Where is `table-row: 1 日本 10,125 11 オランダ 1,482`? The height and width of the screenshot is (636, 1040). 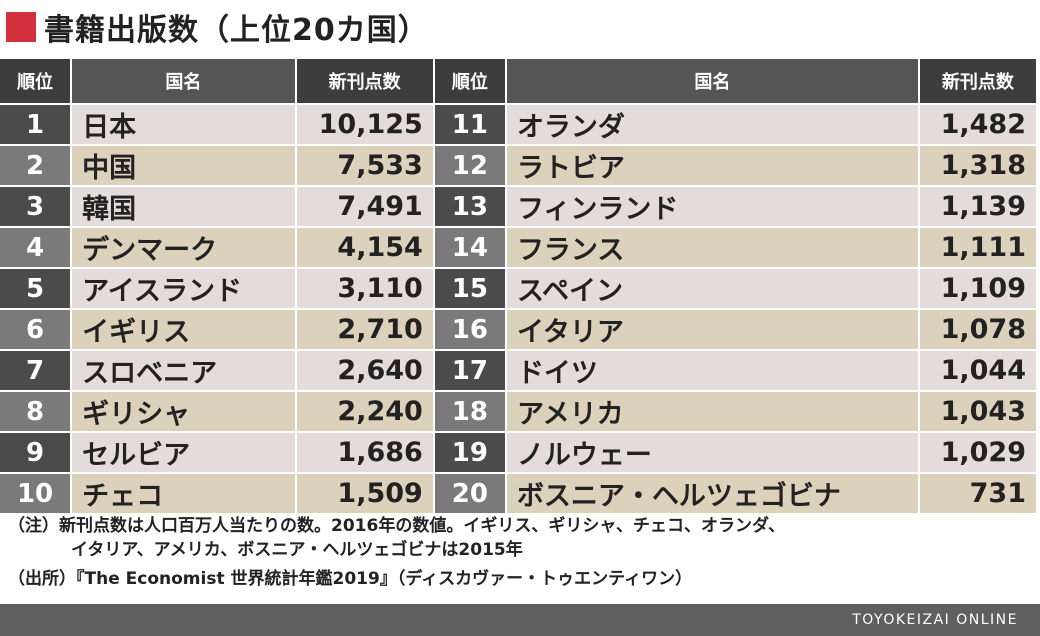 table-row: 1 日本 10,125 11 オランダ 1,482 is located at coordinates (518, 124).